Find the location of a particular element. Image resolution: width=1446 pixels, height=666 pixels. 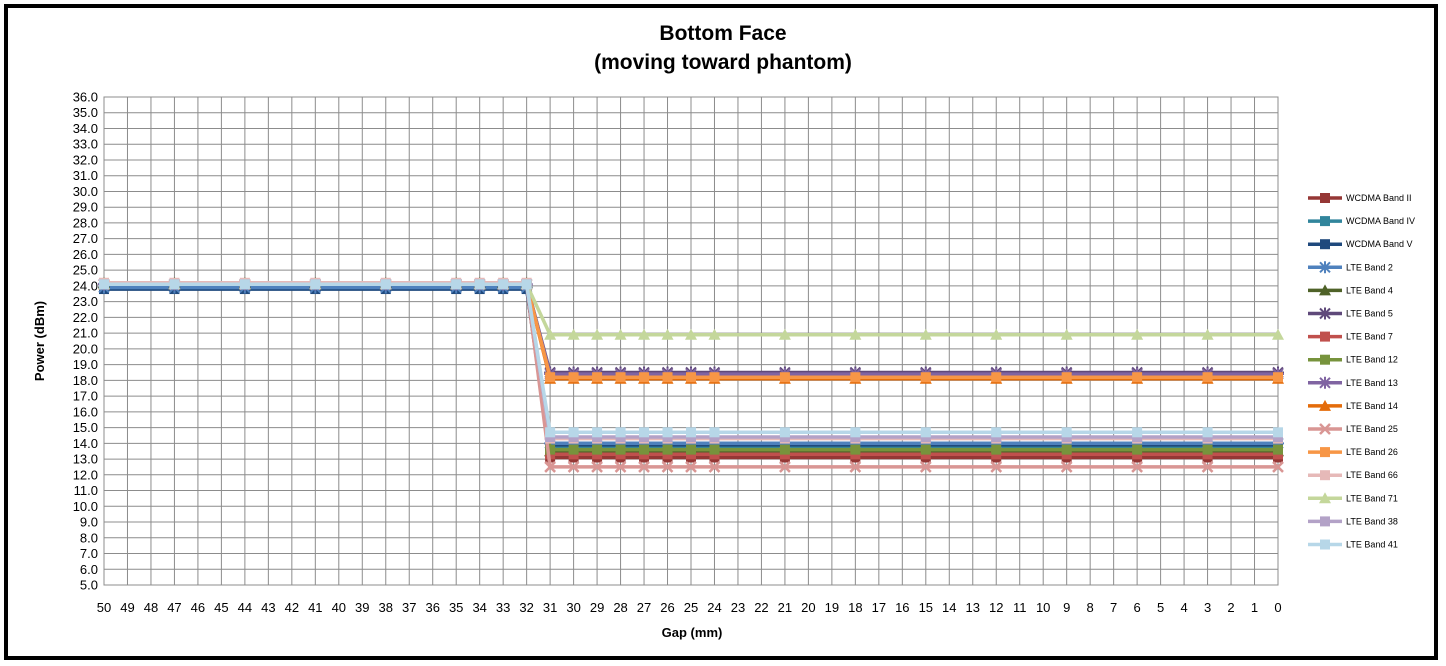

y-tick-label: 6.0 is located at coordinates (89, 569).